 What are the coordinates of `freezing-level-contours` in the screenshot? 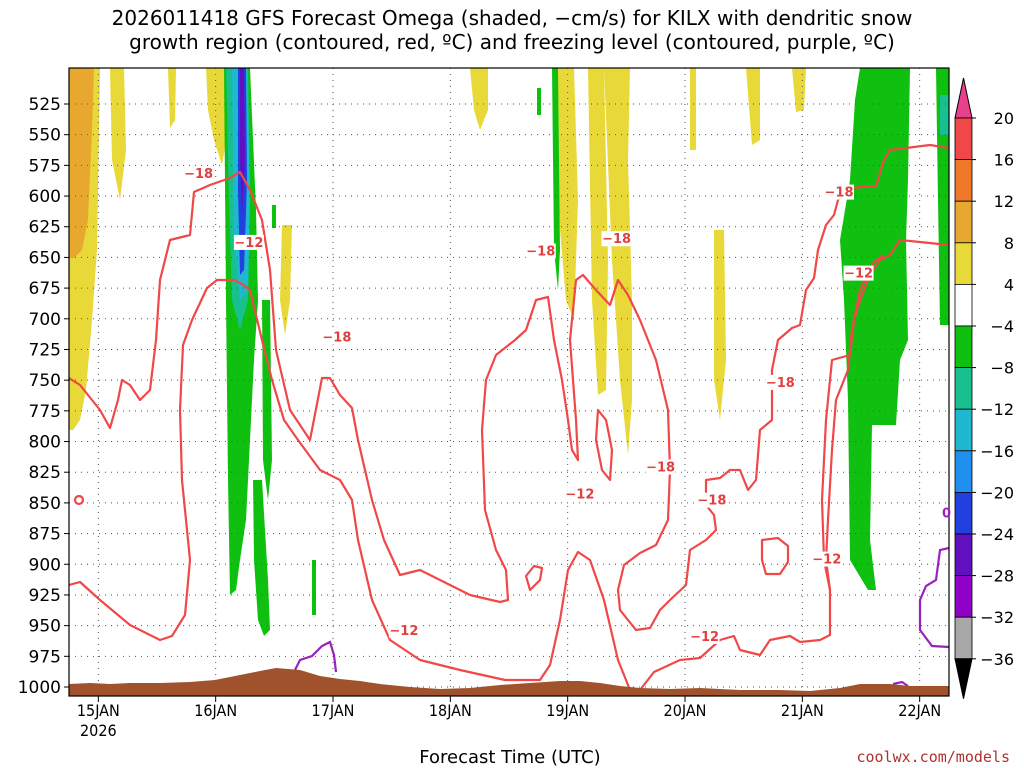 It's located at (620, 616).